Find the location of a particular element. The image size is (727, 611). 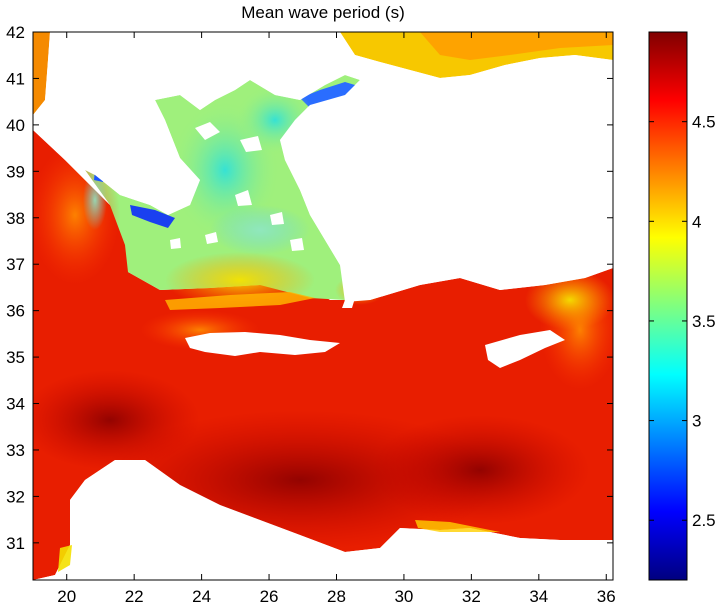

crete-island is located at coordinates (262, 344).